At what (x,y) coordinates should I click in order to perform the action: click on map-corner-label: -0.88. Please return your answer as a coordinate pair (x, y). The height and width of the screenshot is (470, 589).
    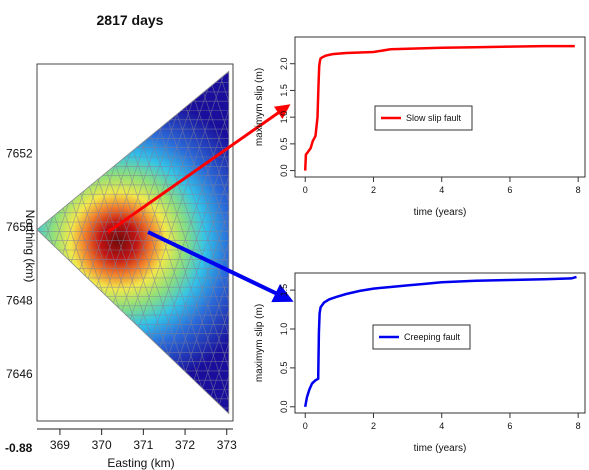
    Looking at the image, I should click on (19, 448).